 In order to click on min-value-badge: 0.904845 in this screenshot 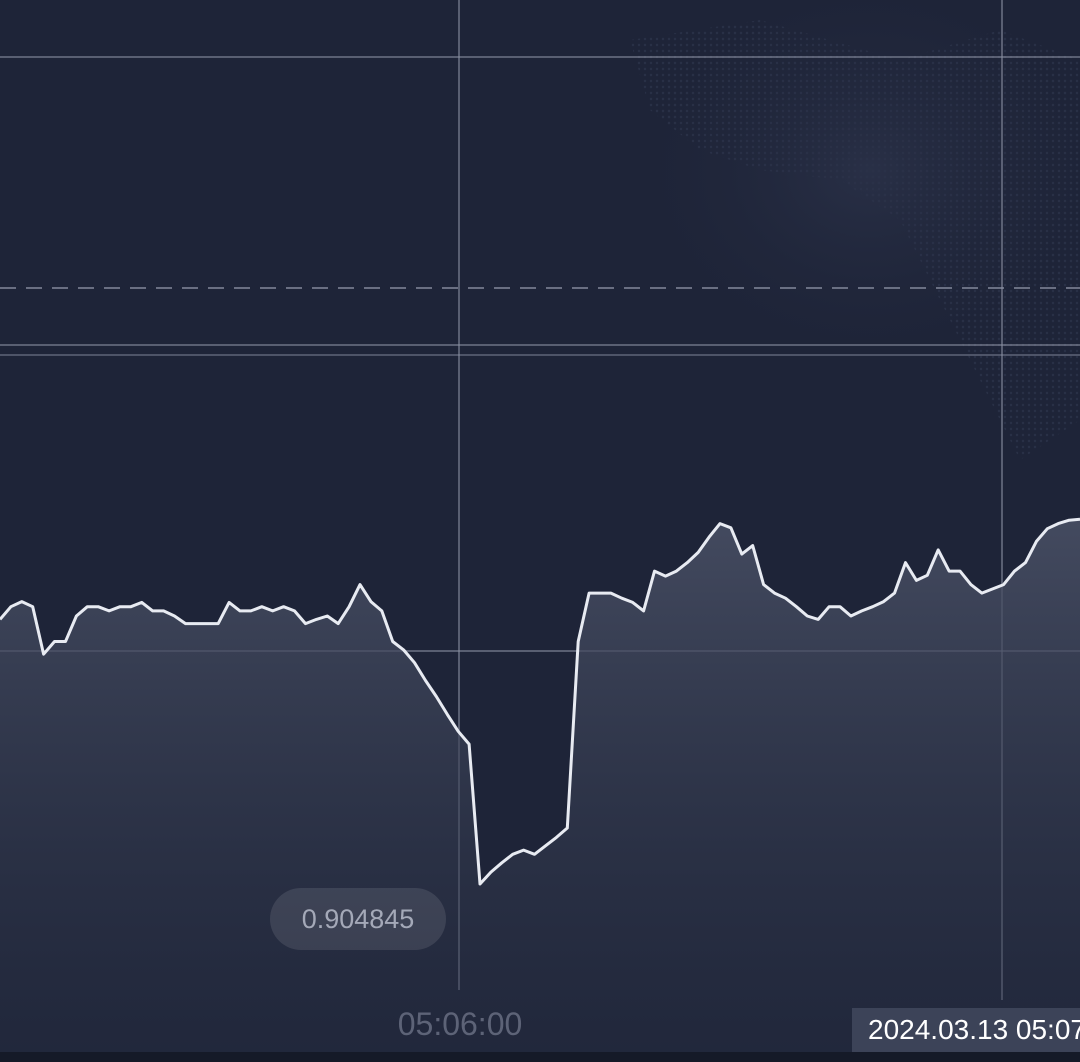, I will do `click(358, 919)`.